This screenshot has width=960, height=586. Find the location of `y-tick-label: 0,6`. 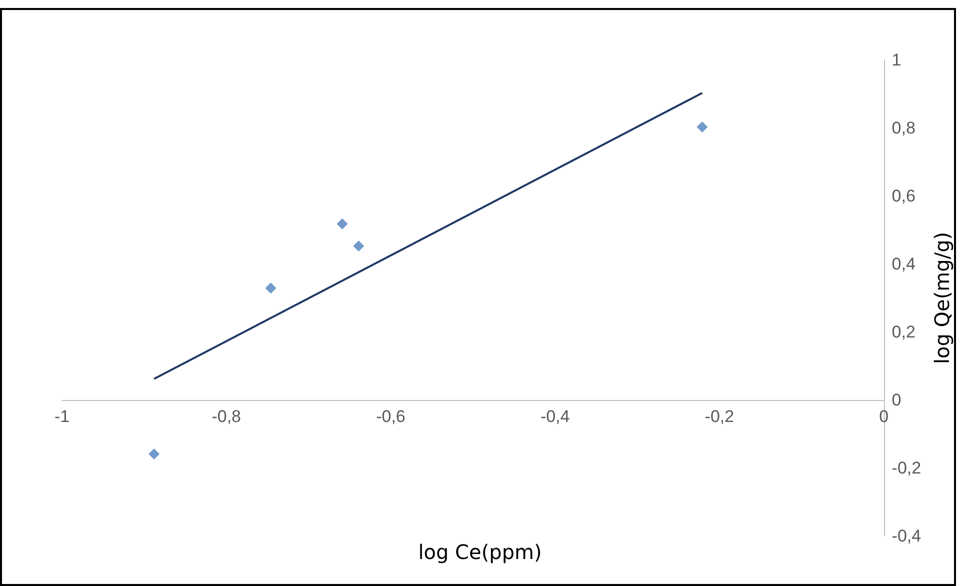

y-tick-label: 0,6 is located at coordinates (904, 196).